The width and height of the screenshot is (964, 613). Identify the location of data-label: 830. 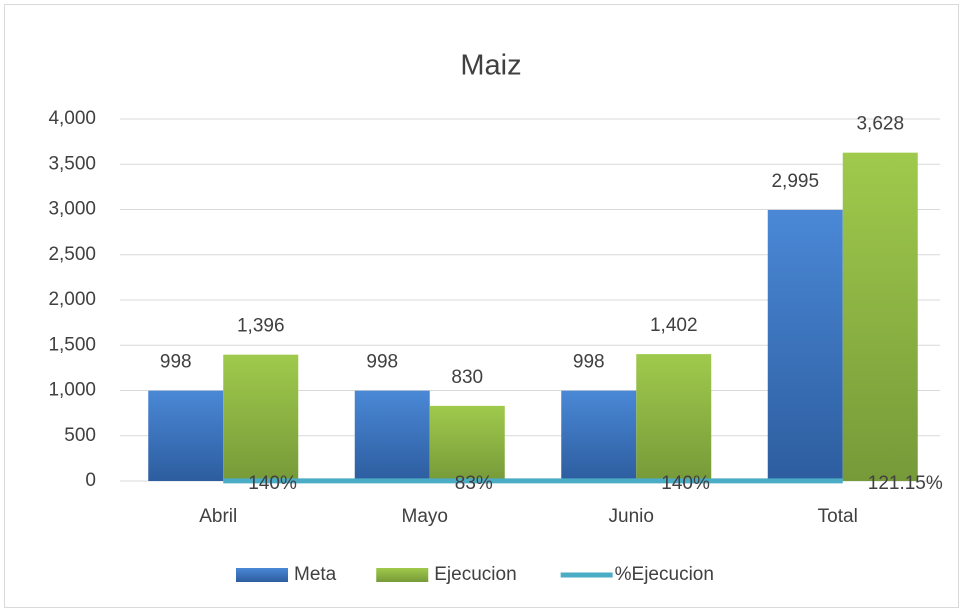
(467, 377).